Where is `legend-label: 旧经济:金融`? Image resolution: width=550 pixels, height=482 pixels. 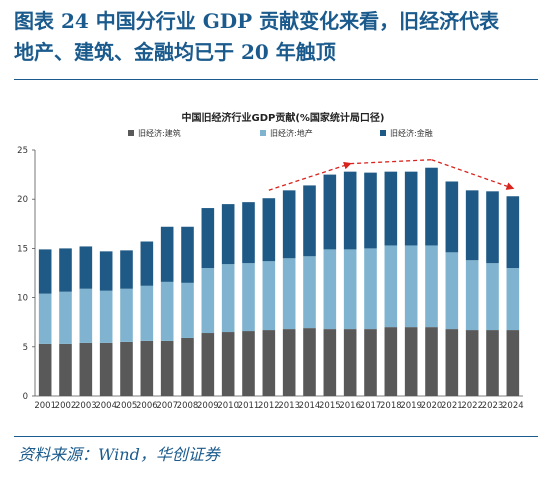 legend-label: 旧经济:金融 is located at coordinates (411, 133).